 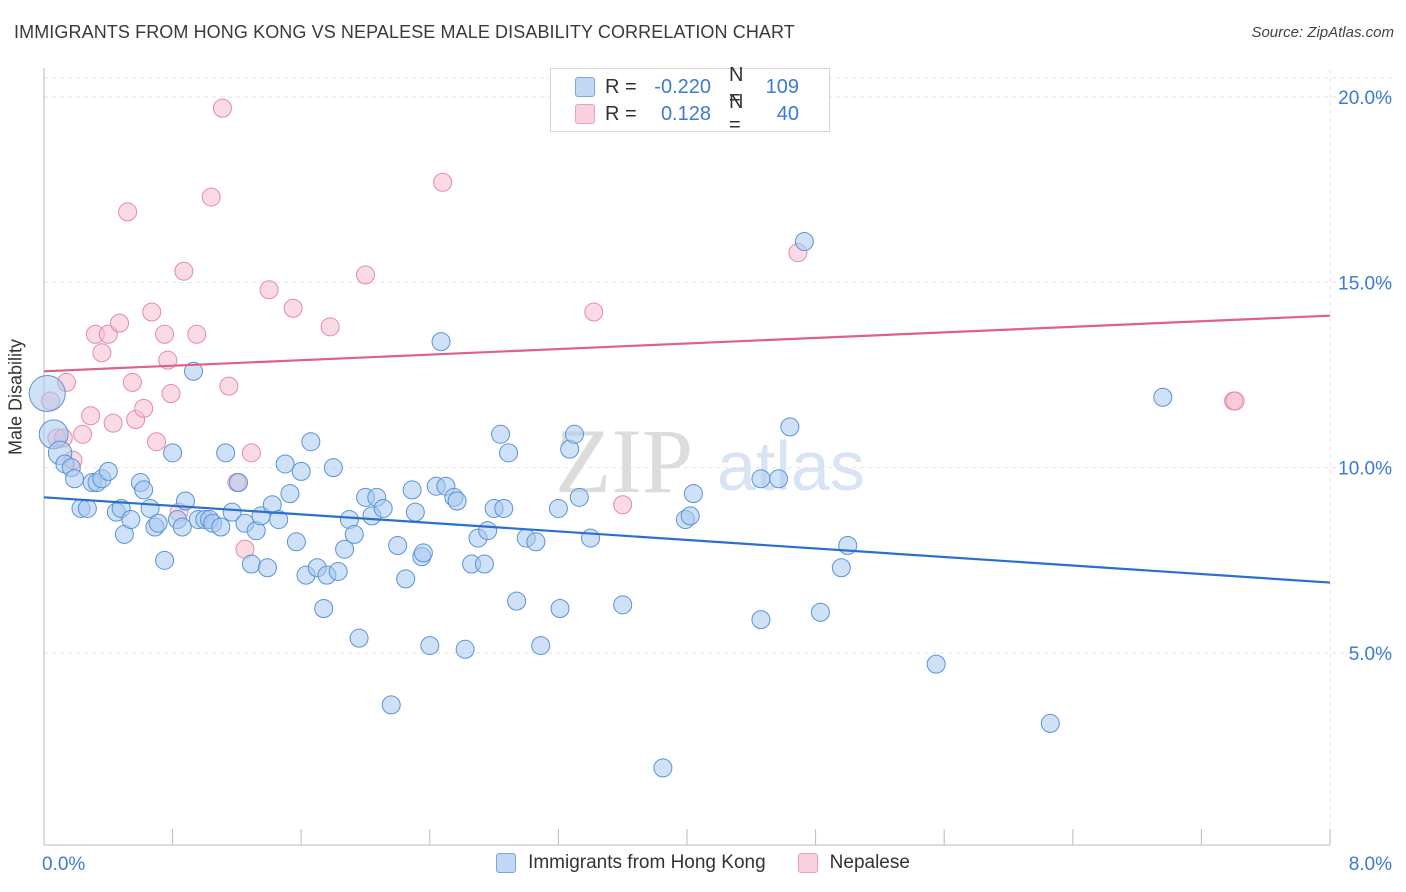 What do you see at coordinates (782, 86) in the screenshot?
I see `legend-n-value: 109` at bounding box center [782, 86].